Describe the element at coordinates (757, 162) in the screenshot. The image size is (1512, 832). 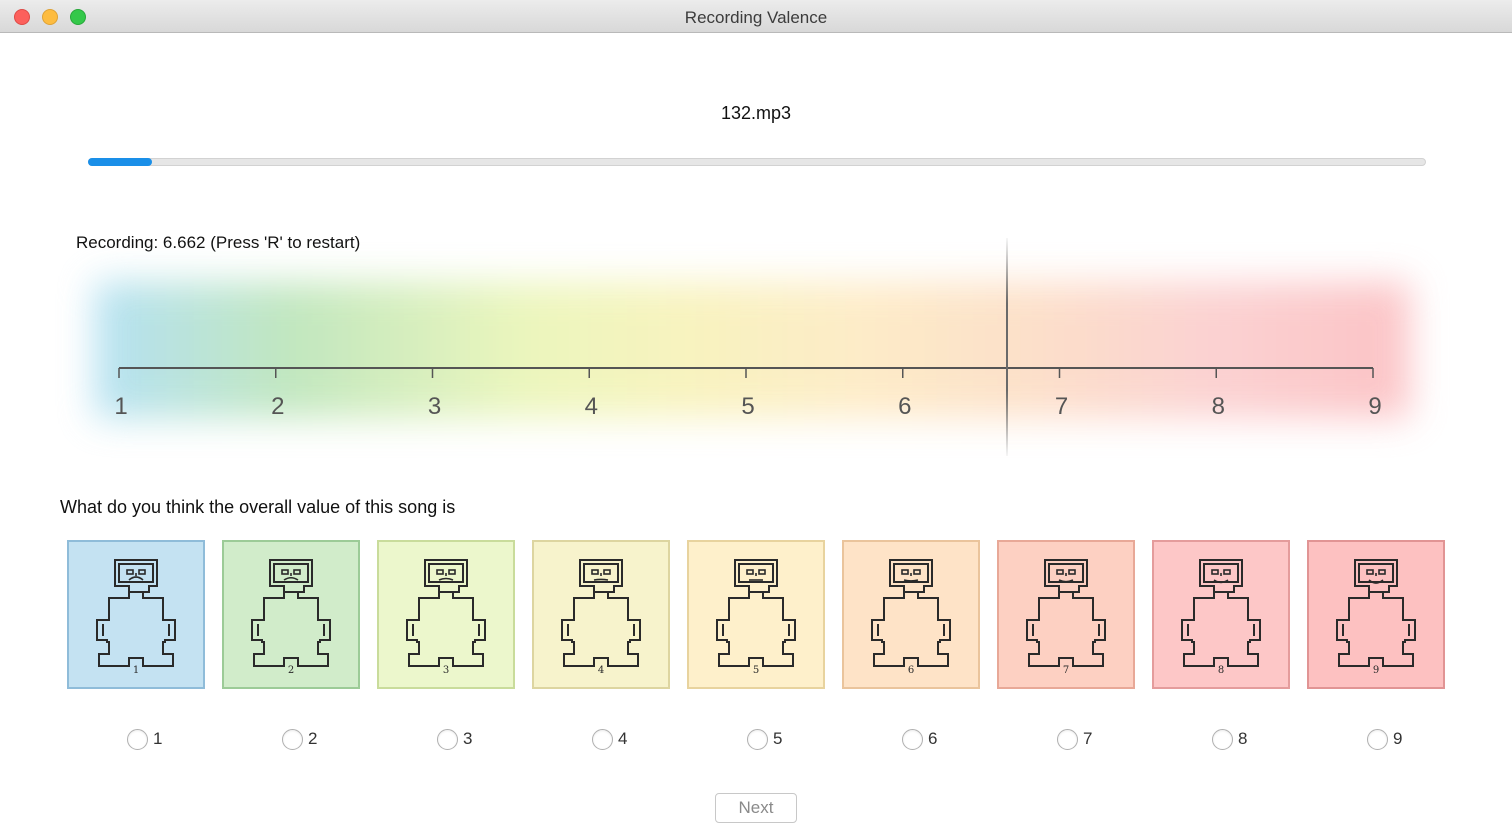
I see `playback-progress-bar` at that location.